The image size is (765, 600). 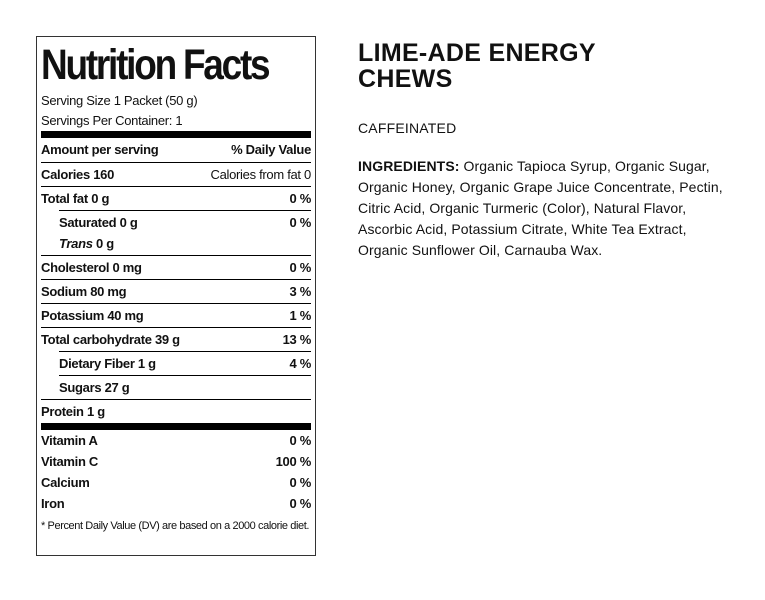 I want to click on nutrient-name: Total carbohydrate, so click(x=96, y=339).